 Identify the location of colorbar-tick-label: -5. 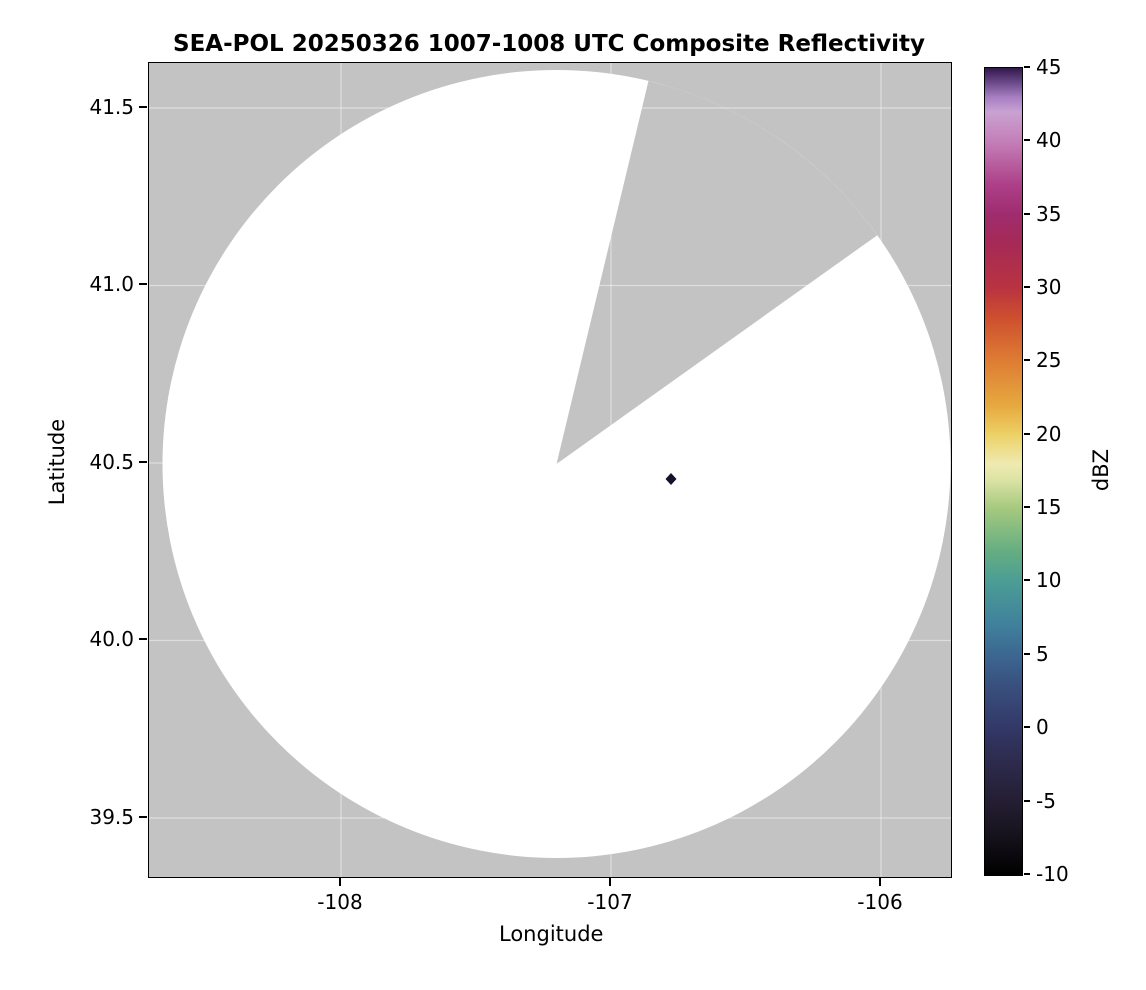
(1046, 801).